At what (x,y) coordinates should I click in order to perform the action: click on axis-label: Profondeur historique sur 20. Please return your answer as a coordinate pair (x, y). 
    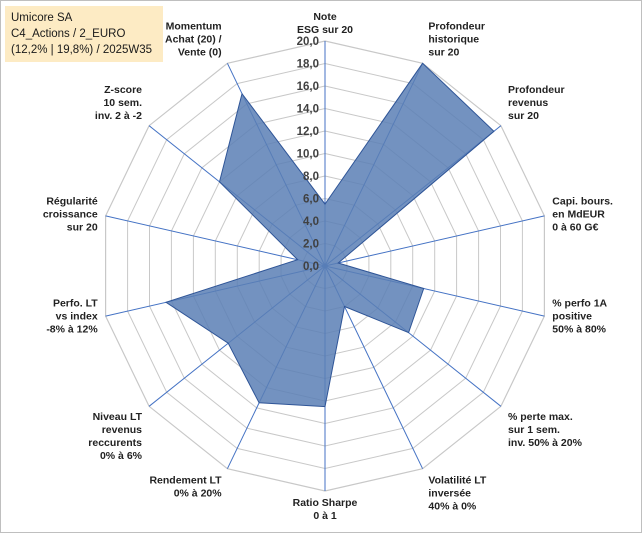
    Looking at the image, I should click on (456, 40).